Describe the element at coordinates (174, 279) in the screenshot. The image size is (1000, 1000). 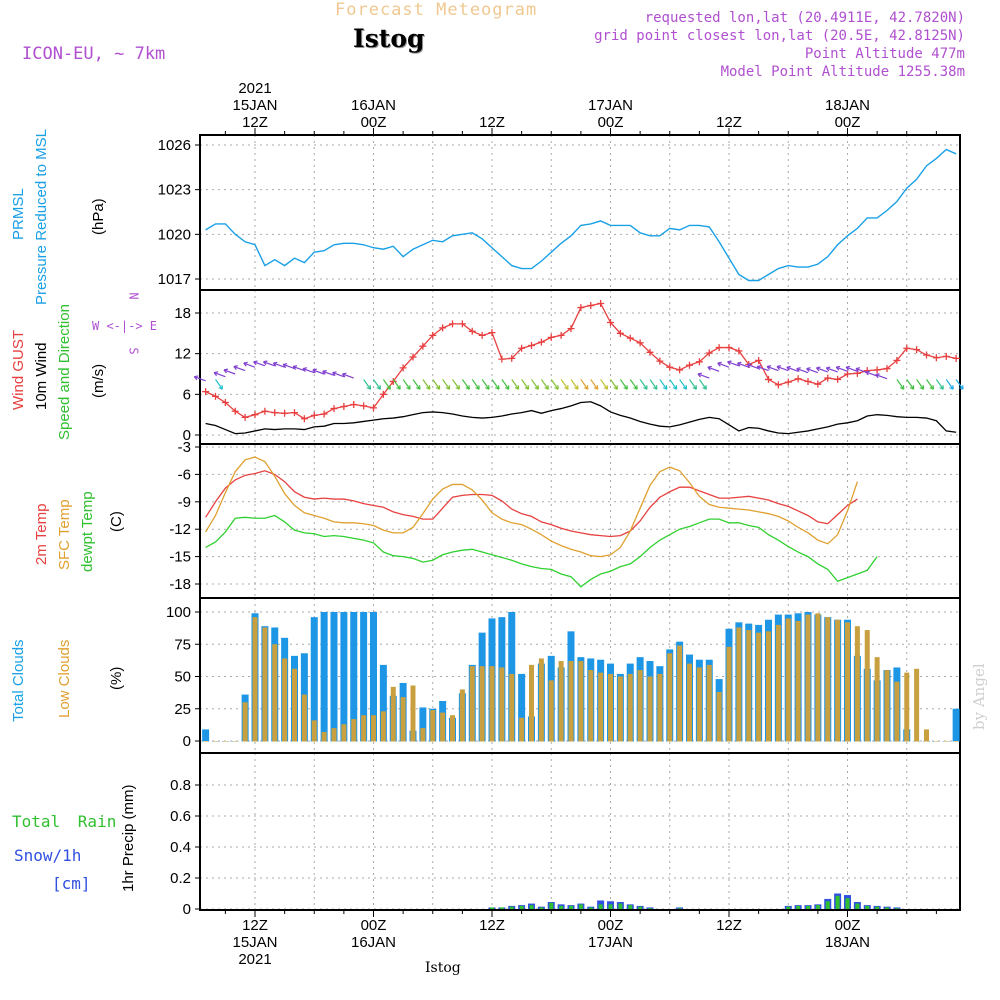
I see `y-tick-label: 1017` at that location.